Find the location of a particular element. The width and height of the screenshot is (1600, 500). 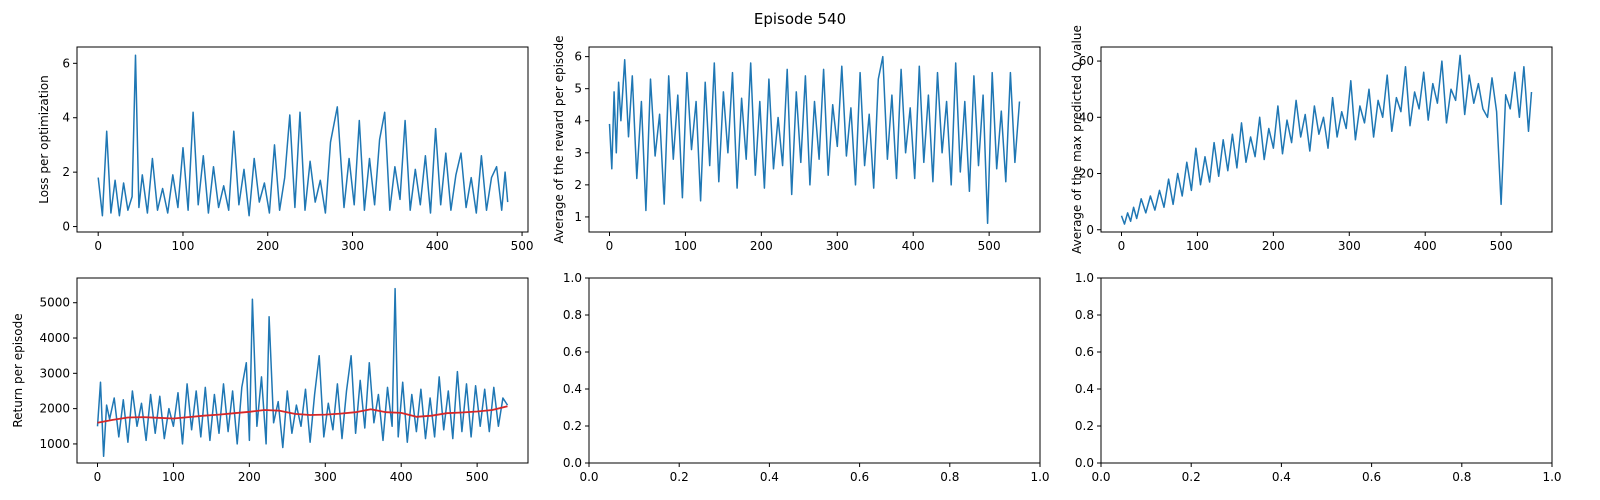

y-tick-label: 4000 is located at coordinates (54, 338).